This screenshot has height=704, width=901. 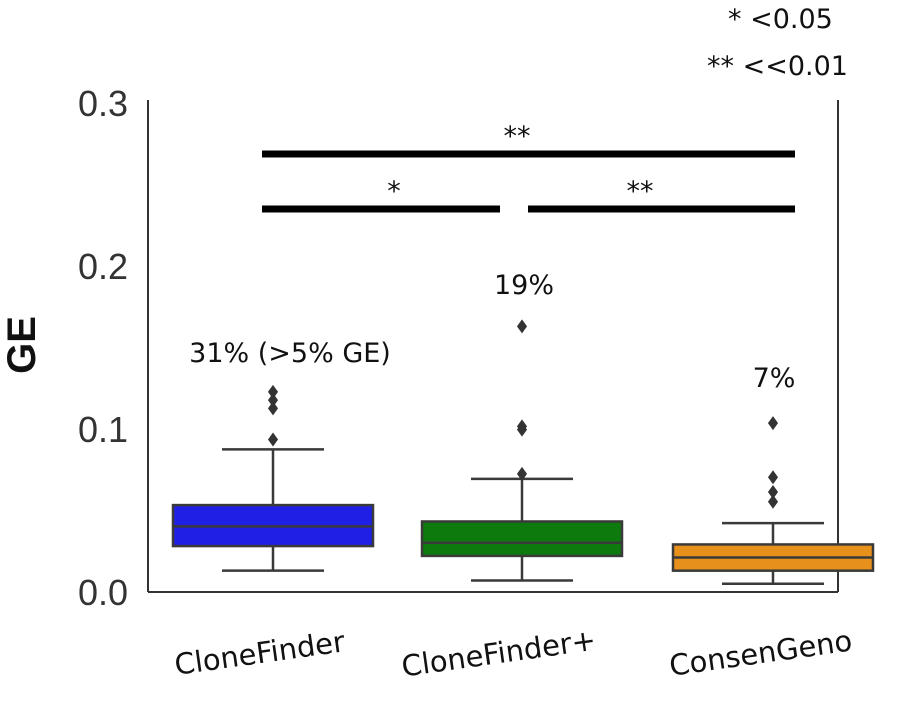 What do you see at coordinates (290, 353) in the screenshot?
I see `box-annotation: 31% (>5% GE)` at bounding box center [290, 353].